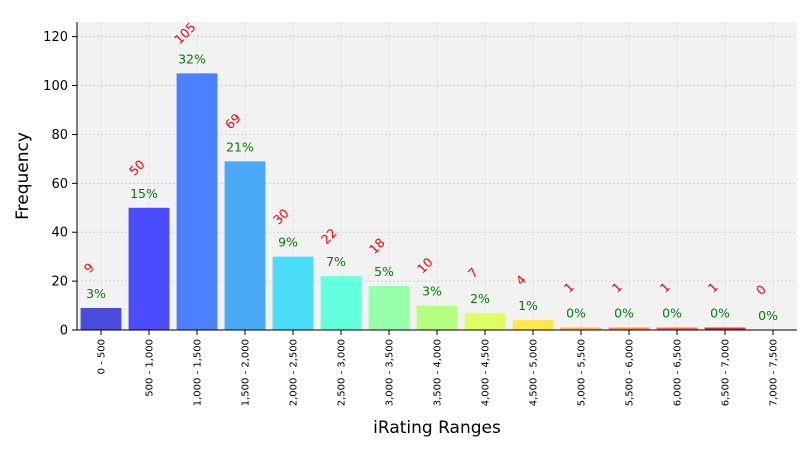 The image size is (810, 450). What do you see at coordinates (55, 86) in the screenshot?
I see `y-tick-label: 100` at bounding box center [55, 86].